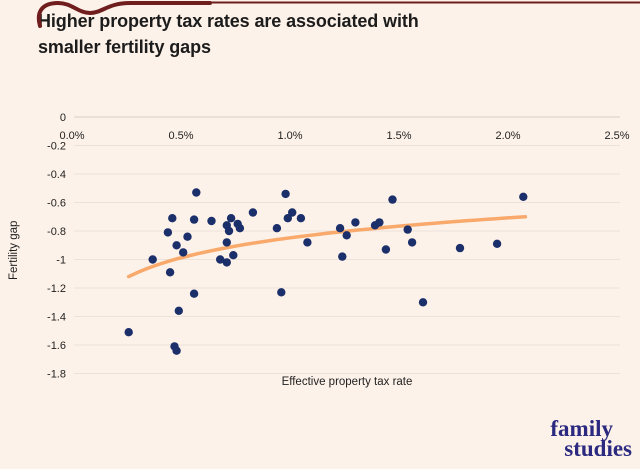 Image resolution: width=640 pixels, height=469 pixels. What do you see at coordinates (56, 318) in the screenshot?
I see `y-tick-label: -1.4` at bounding box center [56, 318].